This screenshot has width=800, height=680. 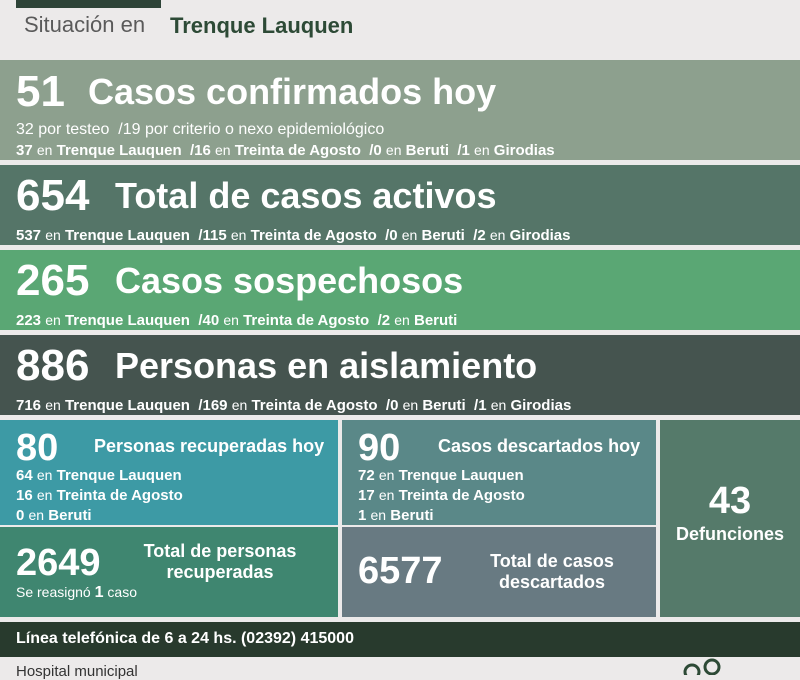 I want to click on loc-count: /40, so click(x=209, y=320).